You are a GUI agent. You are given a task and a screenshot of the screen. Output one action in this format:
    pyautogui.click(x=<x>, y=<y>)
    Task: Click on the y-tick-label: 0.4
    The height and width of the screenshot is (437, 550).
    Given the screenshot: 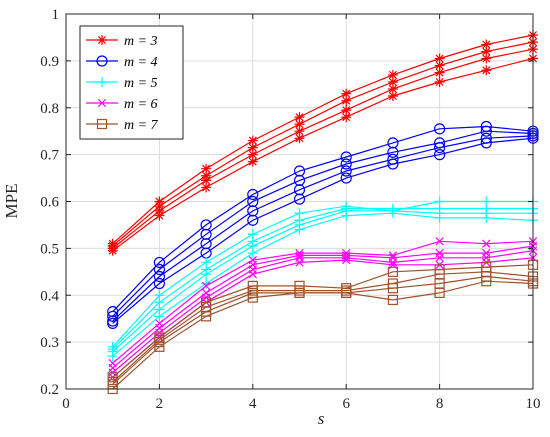 What is the action you would take?
    pyautogui.click(x=49, y=296)
    